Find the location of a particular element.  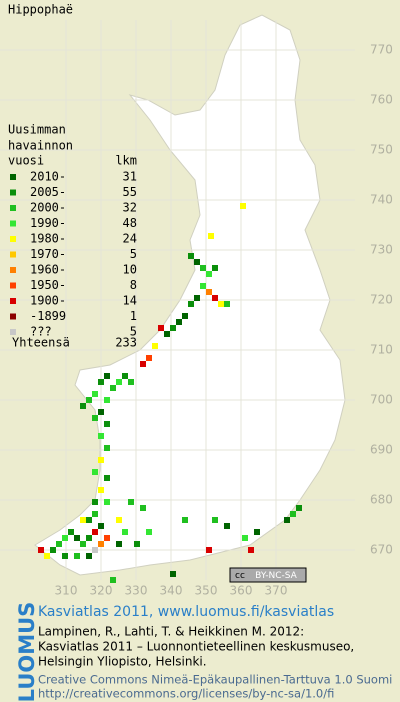

legend-label: 1970- is located at coordinates (48, 254).